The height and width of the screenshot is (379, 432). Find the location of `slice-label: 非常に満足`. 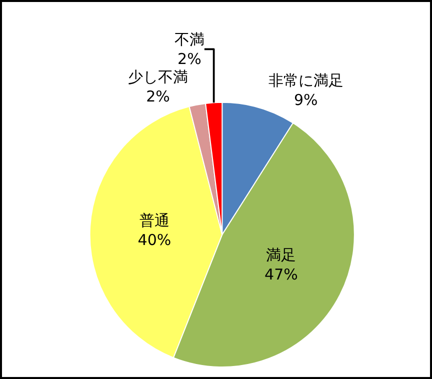

slice-label: 非常に満足 is located at coordinates (306, 81).